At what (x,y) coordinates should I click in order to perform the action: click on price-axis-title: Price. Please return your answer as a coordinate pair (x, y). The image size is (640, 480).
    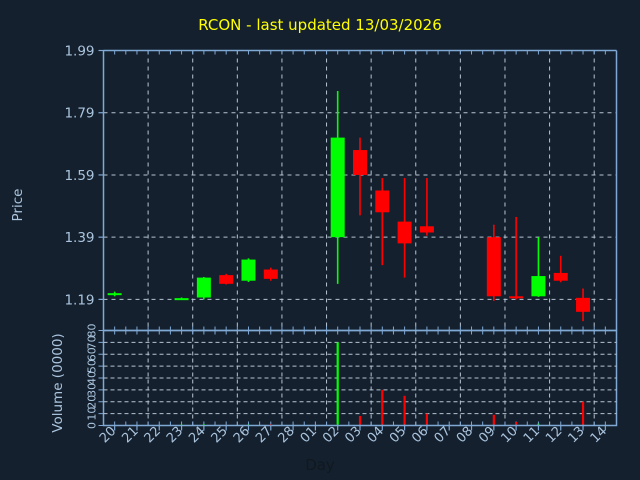
    Looking at the image, I should click on (18, 205).